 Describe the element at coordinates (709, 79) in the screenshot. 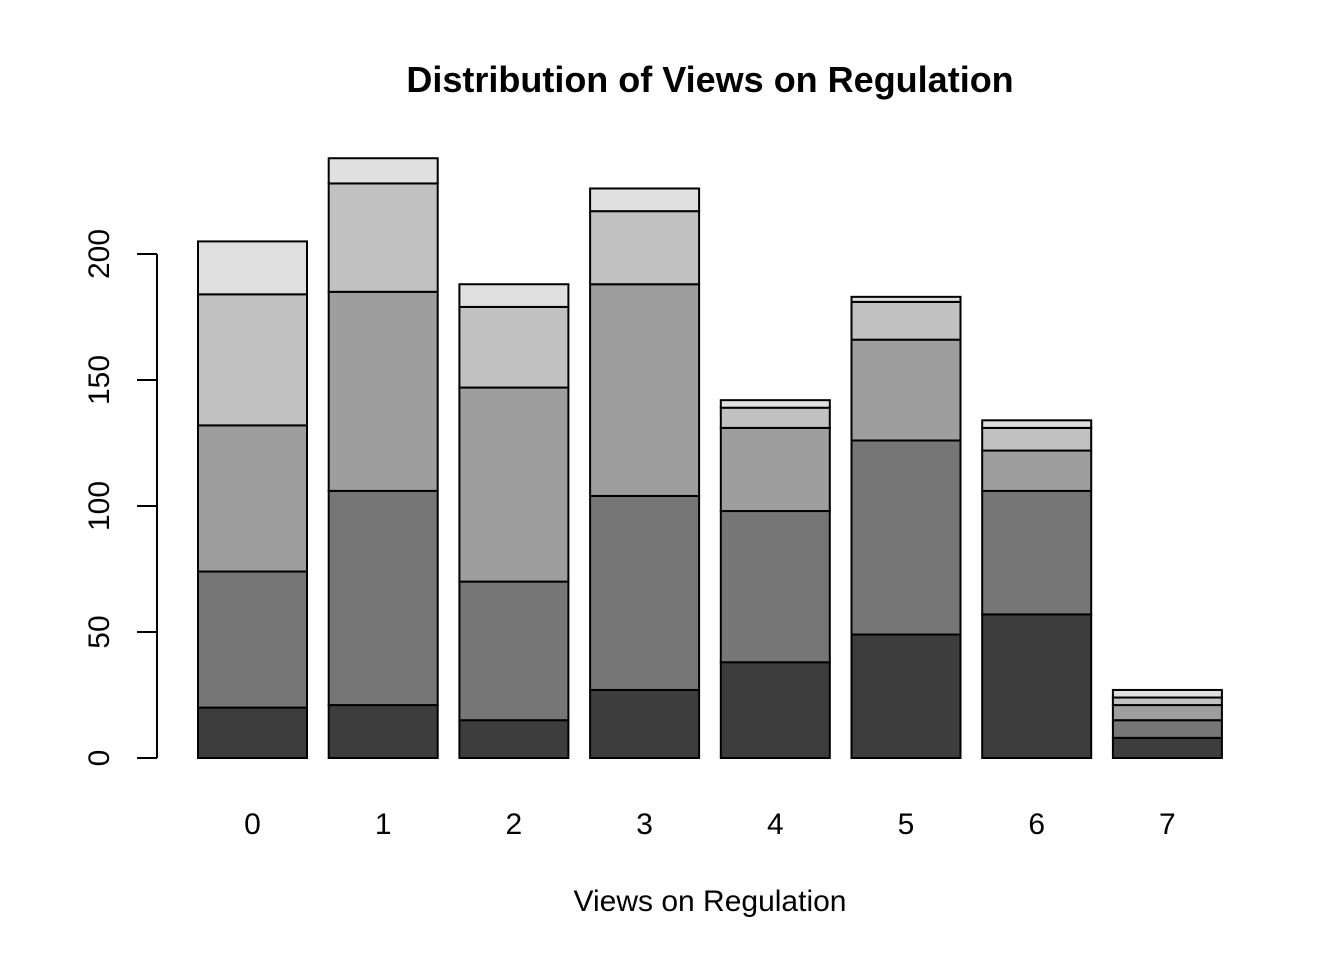

I see `chart-title: Distribution of Views on Regulation` at that location.